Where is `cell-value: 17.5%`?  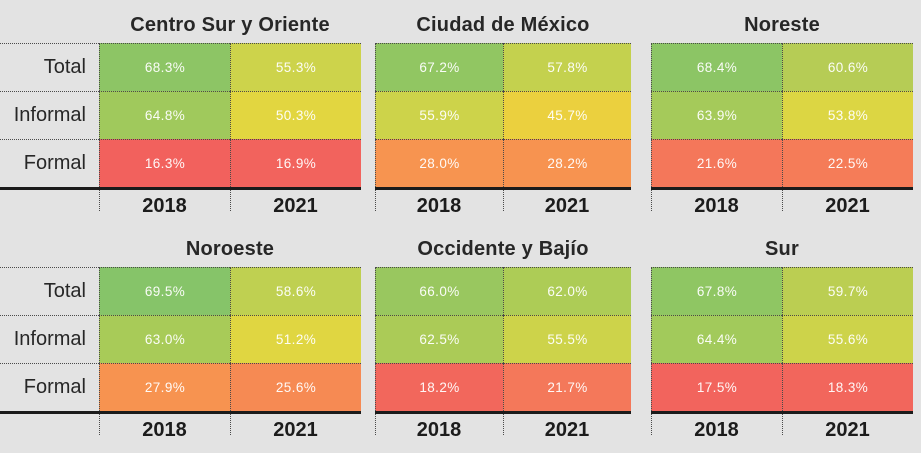 cell-value: 17.5% is located at coordinates (717, 387).